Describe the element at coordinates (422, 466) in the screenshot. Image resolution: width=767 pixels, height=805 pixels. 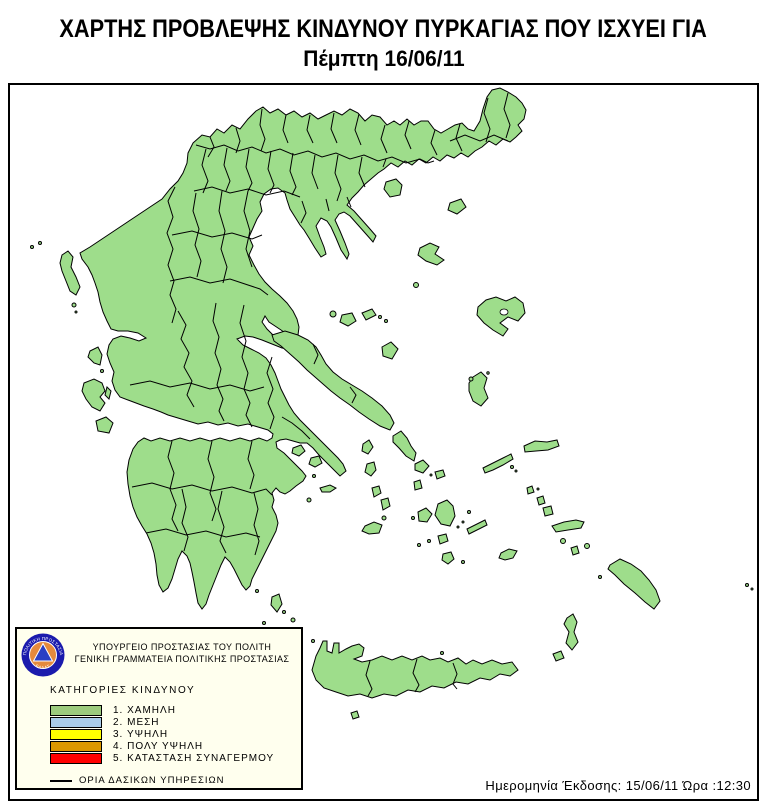
I see `island-tinos` at that location.